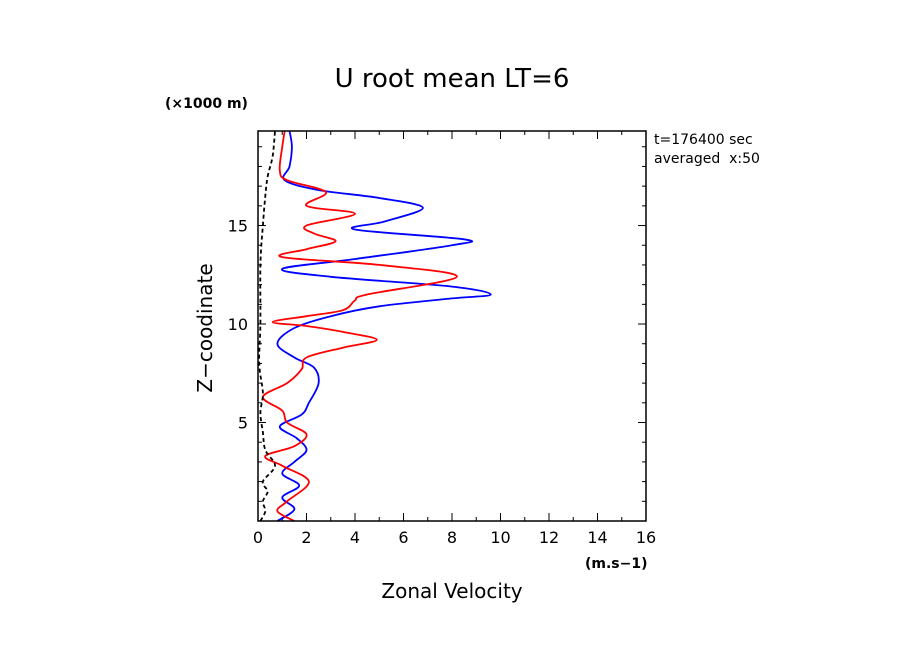 This screenshot has height=654, width=904. I want to click on x-axis-label: Zonal Velocity, so click(451, 591).